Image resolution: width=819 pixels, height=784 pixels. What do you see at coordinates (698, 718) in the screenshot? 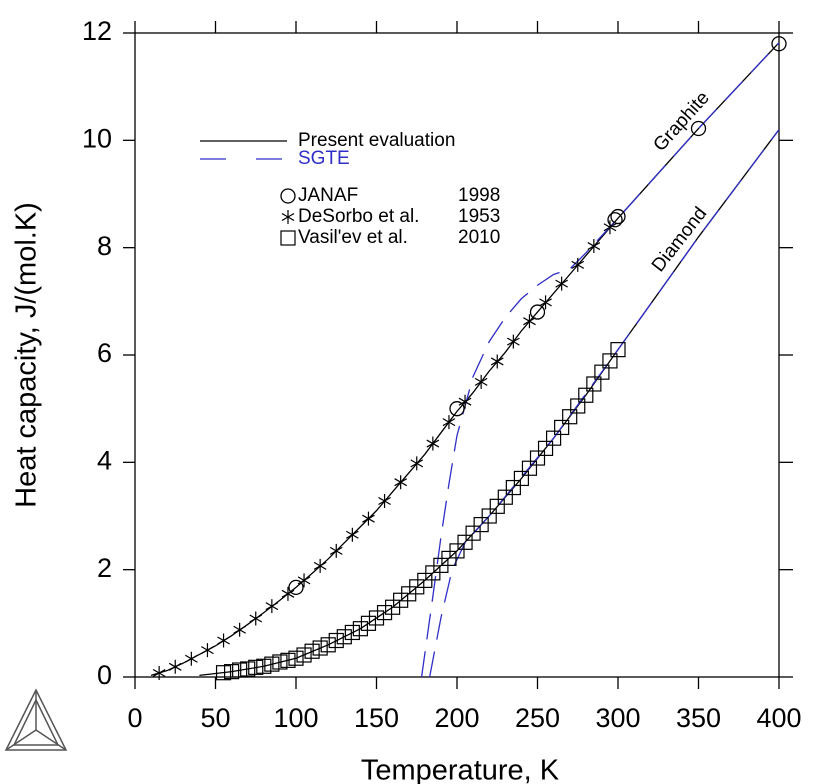
I see `x-tick-label: 350` at bounding box center [698, 718].